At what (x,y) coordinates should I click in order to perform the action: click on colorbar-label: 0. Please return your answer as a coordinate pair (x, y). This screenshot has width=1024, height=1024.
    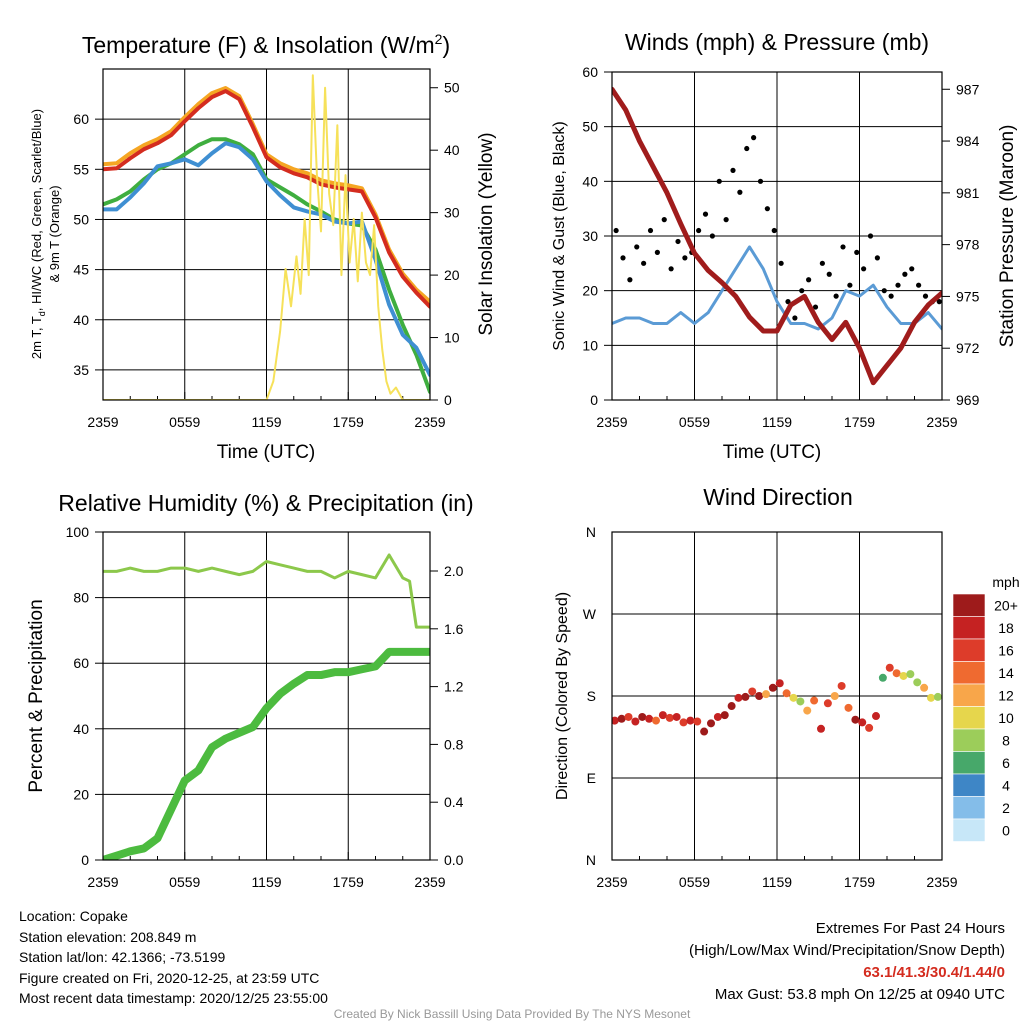
    Looking at the image, I should click on (1006, 830).